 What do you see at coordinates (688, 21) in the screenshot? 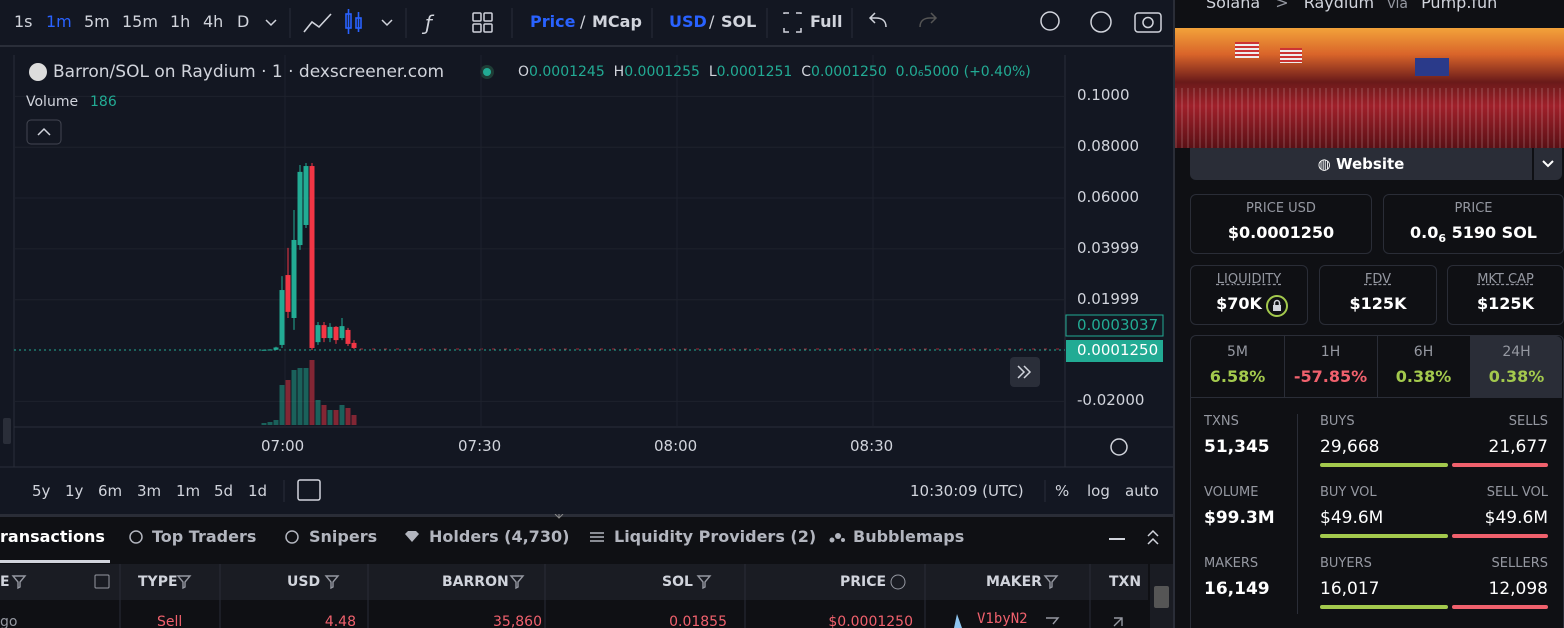
I see `usd-toggle: USD` at bounding box center [688, 21].